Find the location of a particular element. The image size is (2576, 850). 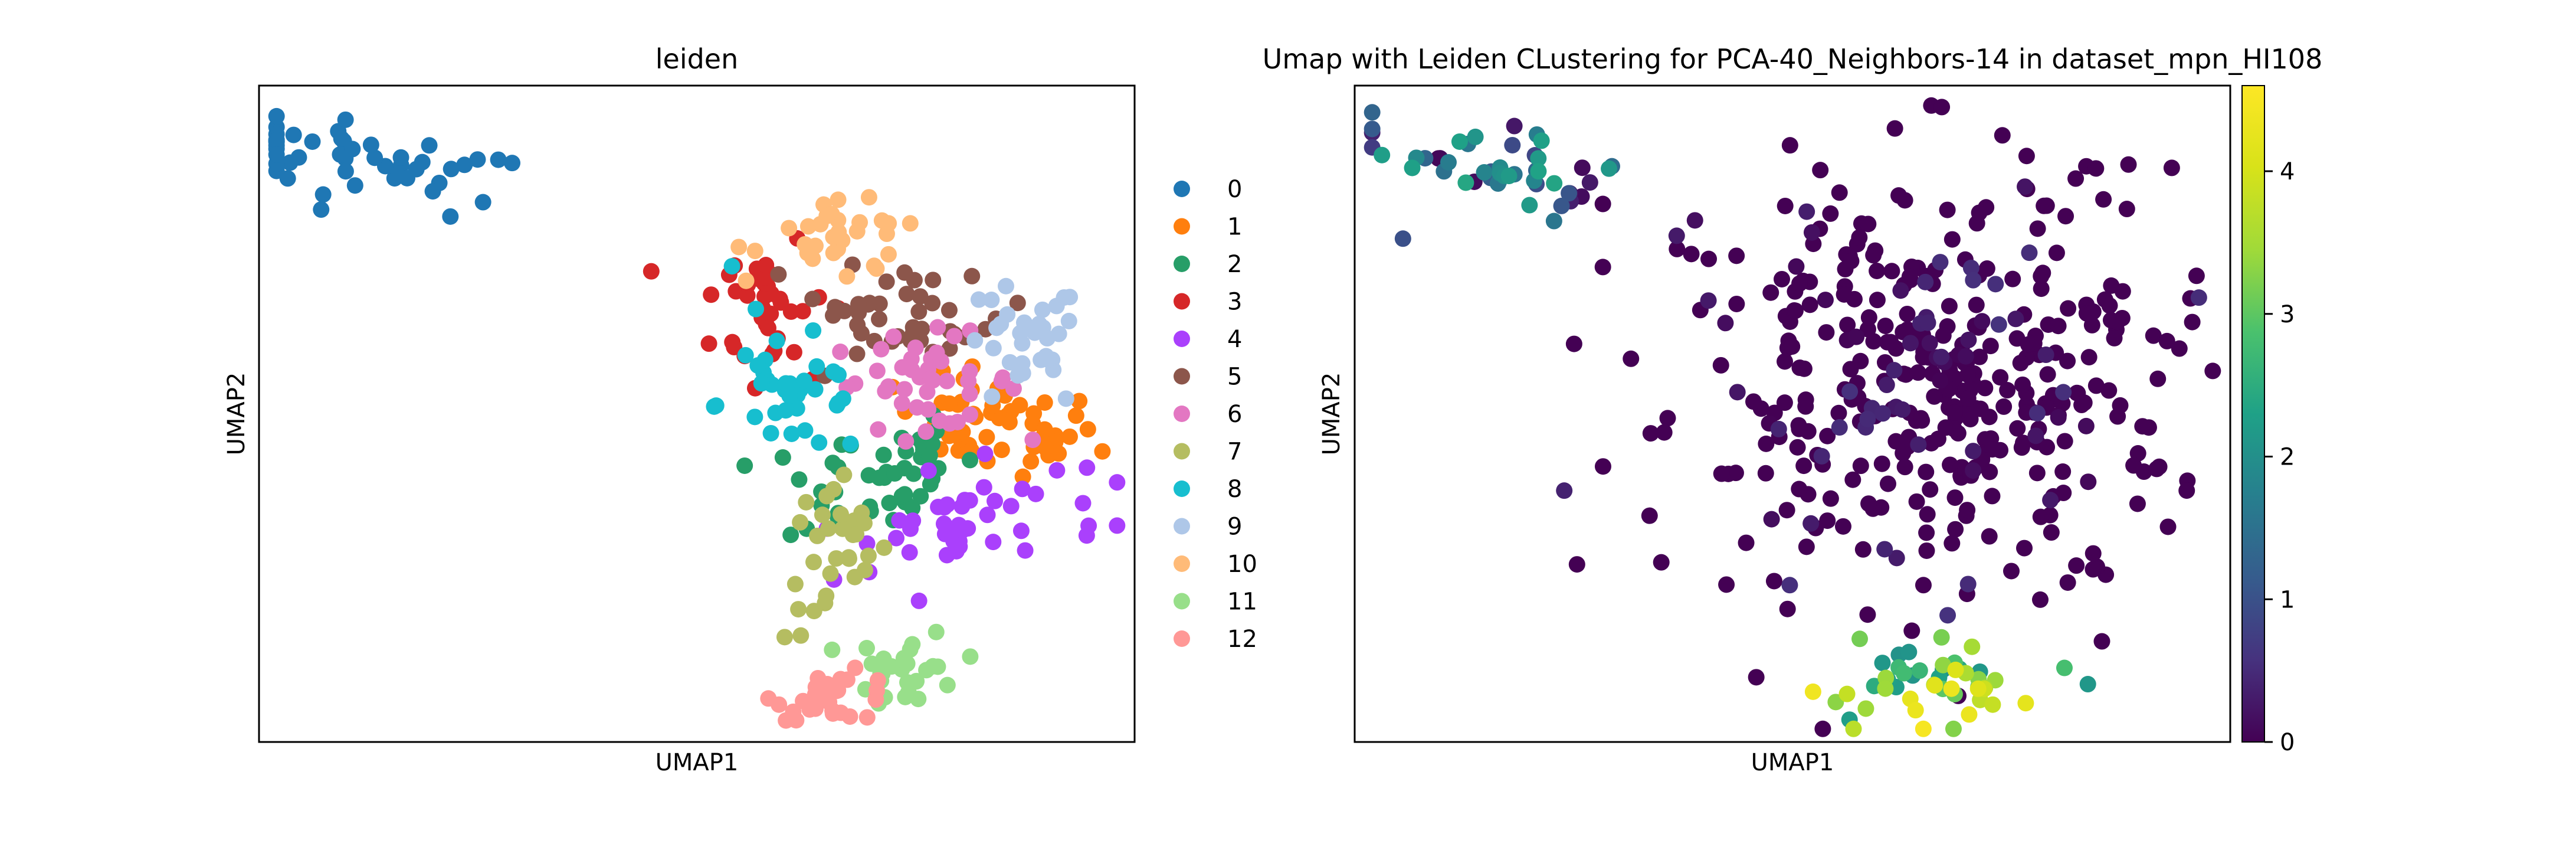

legend-label-10: 10 is located at coordinates (1242, 564).